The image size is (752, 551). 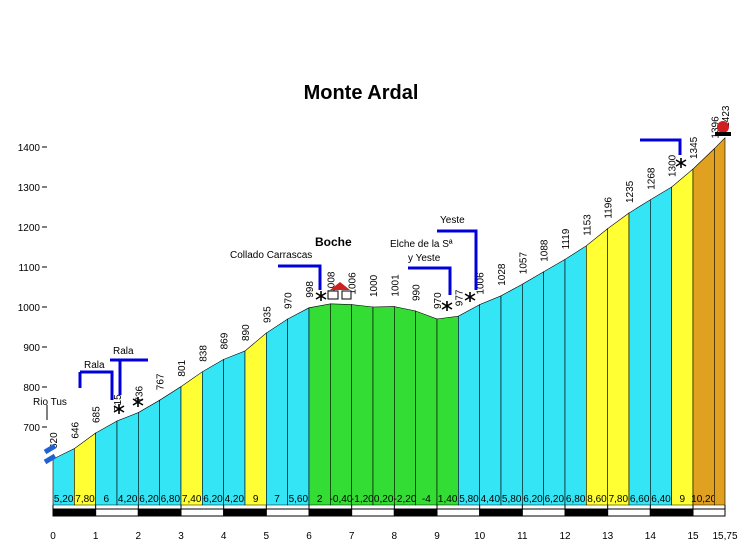 I want to click on annotation: Rio Tus, so click(x=50, y=402).